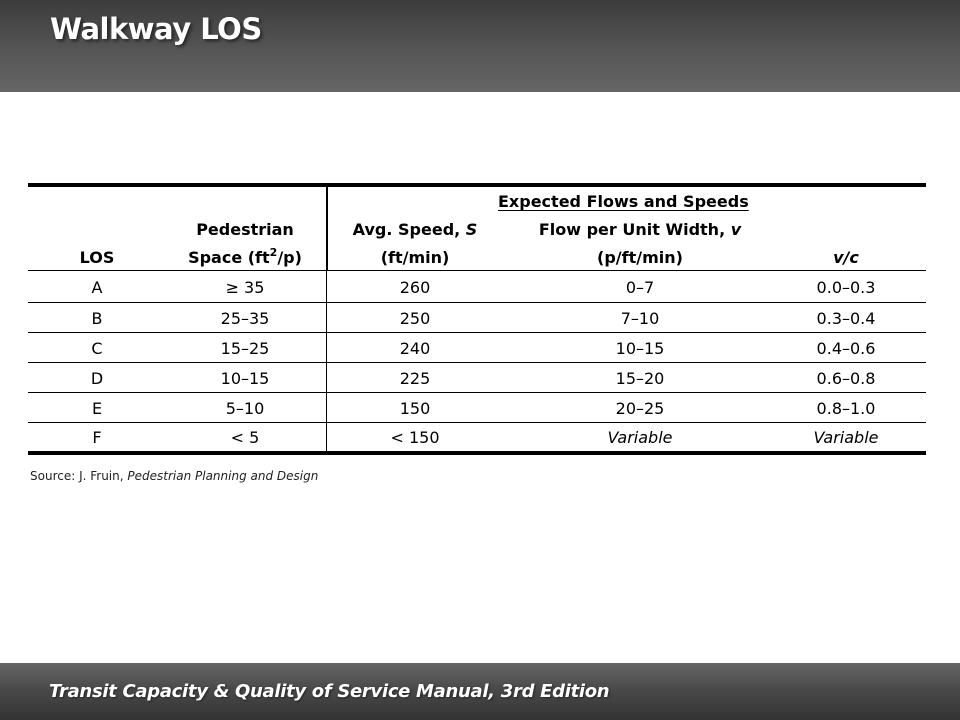 The image size is (960, 720). What do you see at coordinates (415, 408) in the screenshot?
I see `cell-speed: 150` at bounding box center [415, 408].